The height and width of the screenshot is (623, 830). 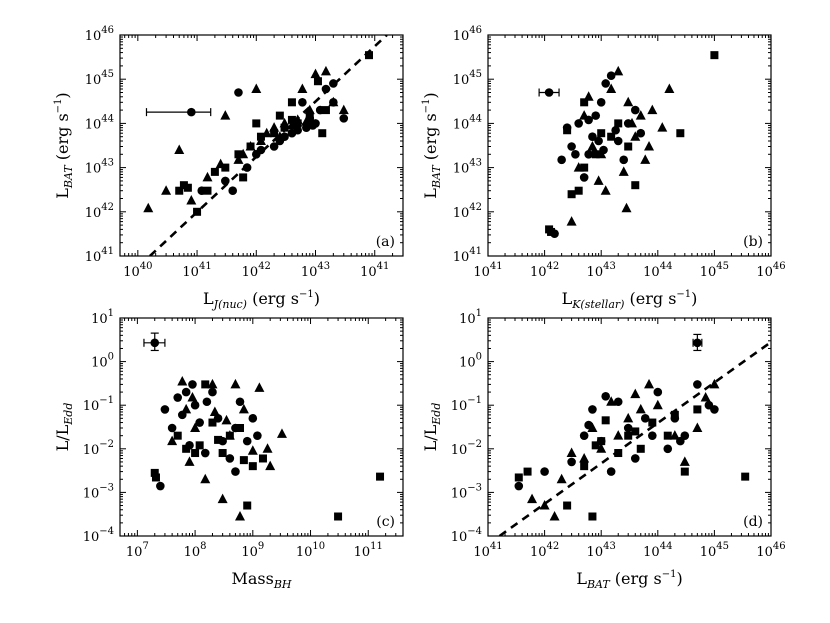 What do you see at coordinates (466, 404) in the screenshot?
I see `y-tick-label: 10⁻¹` at bounding box center [466, 404].